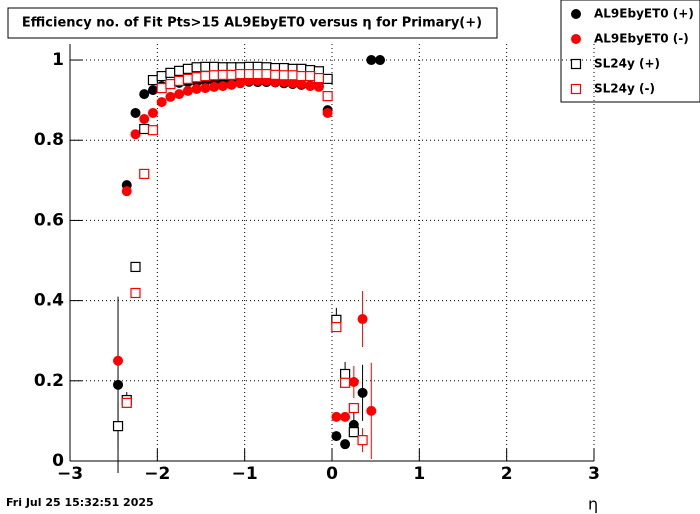  What do you see at coordinates (49, 220) in the screenshot?
I see `y-tick-label: 0.6` at bounding box center [49, 220].